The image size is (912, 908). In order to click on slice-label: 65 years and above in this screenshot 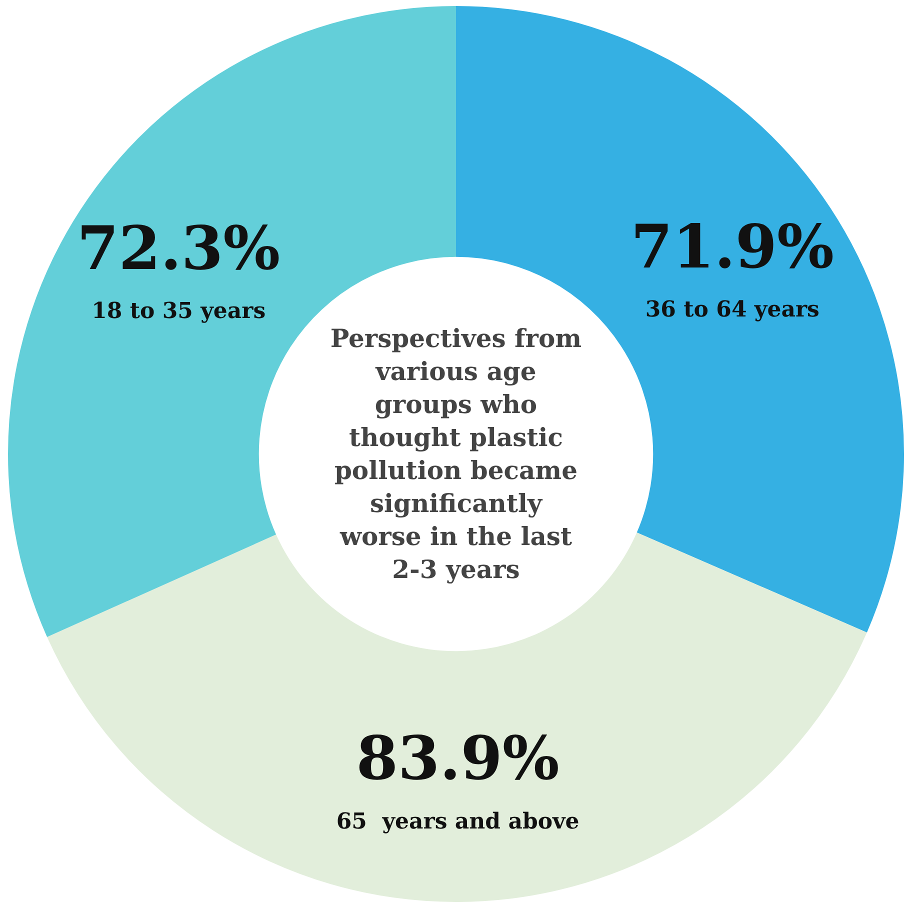, I will do `click(458, 821)`.